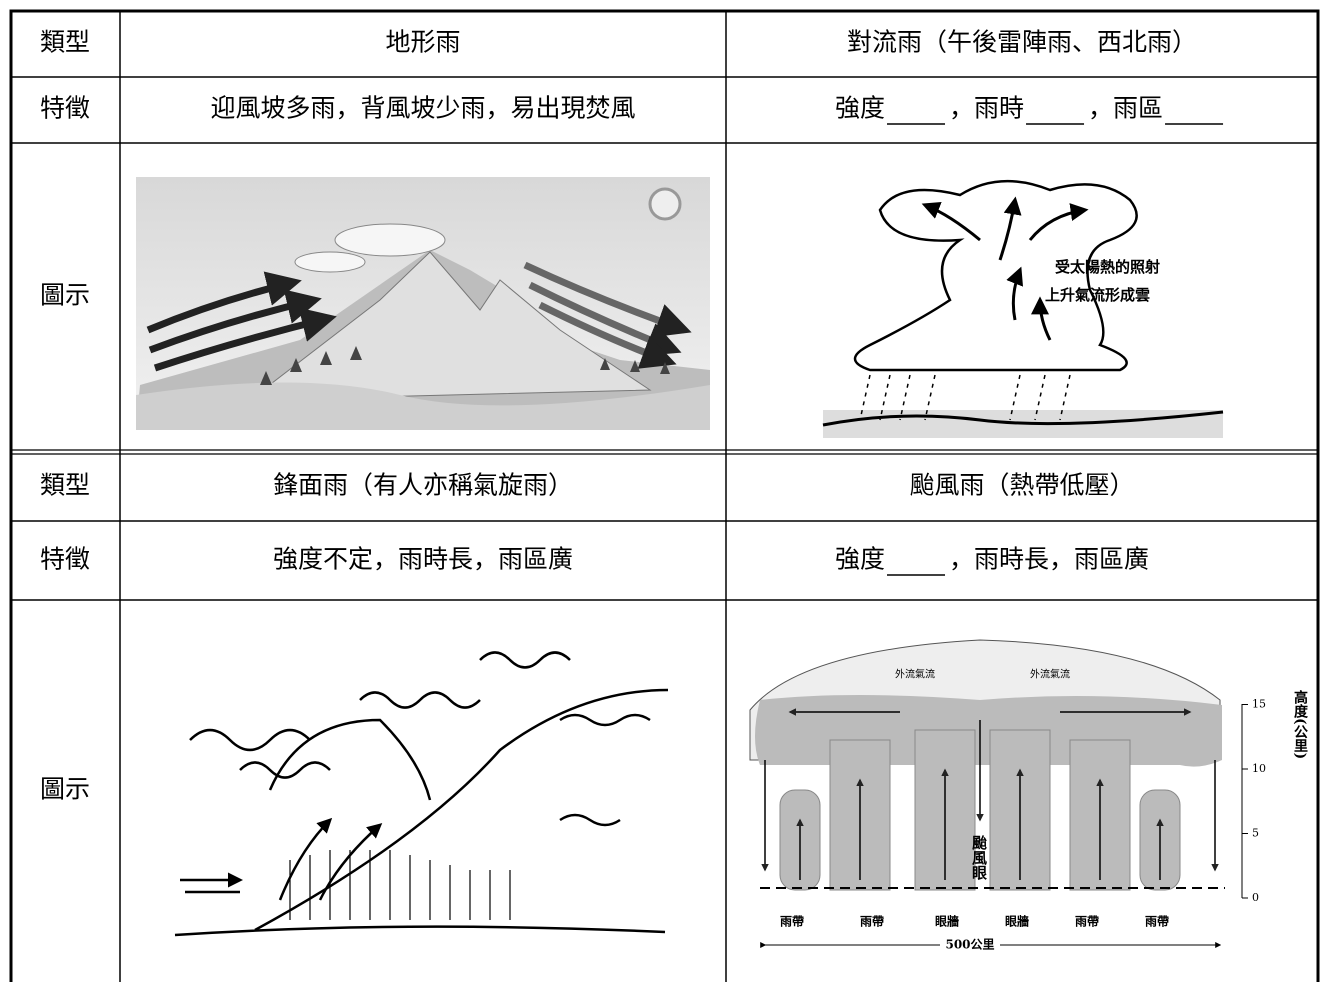  Describe the element at coordinates (1097, 295) in the screenshot. I see `caption: 上升氣流形成雲` at that location.